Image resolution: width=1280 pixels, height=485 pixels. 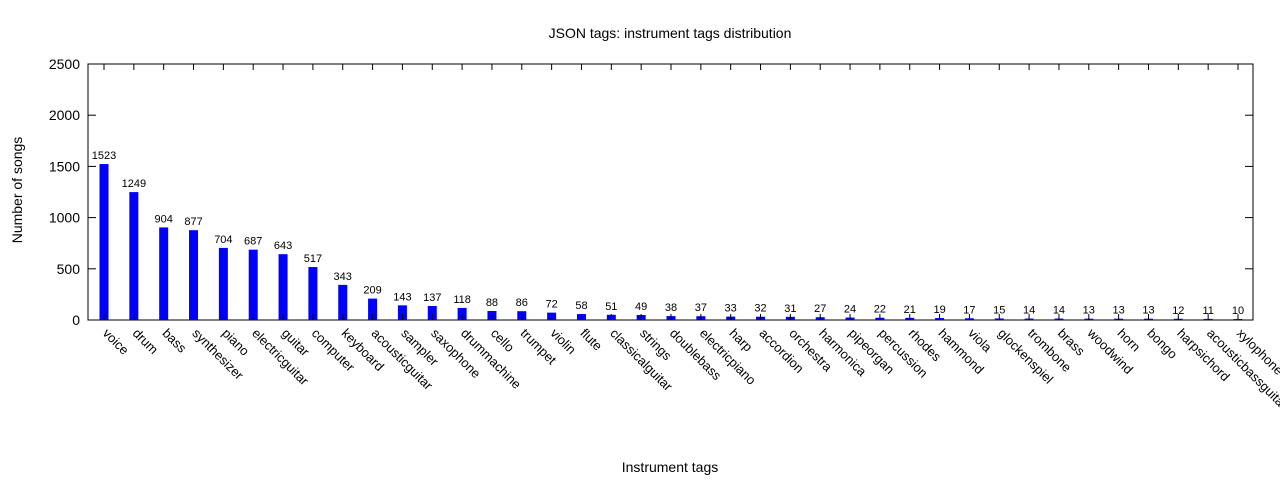 What do you see at coordinates (820, 309) in the screenshot?
I see `data-label: 27` at bounding box center [820, 309].